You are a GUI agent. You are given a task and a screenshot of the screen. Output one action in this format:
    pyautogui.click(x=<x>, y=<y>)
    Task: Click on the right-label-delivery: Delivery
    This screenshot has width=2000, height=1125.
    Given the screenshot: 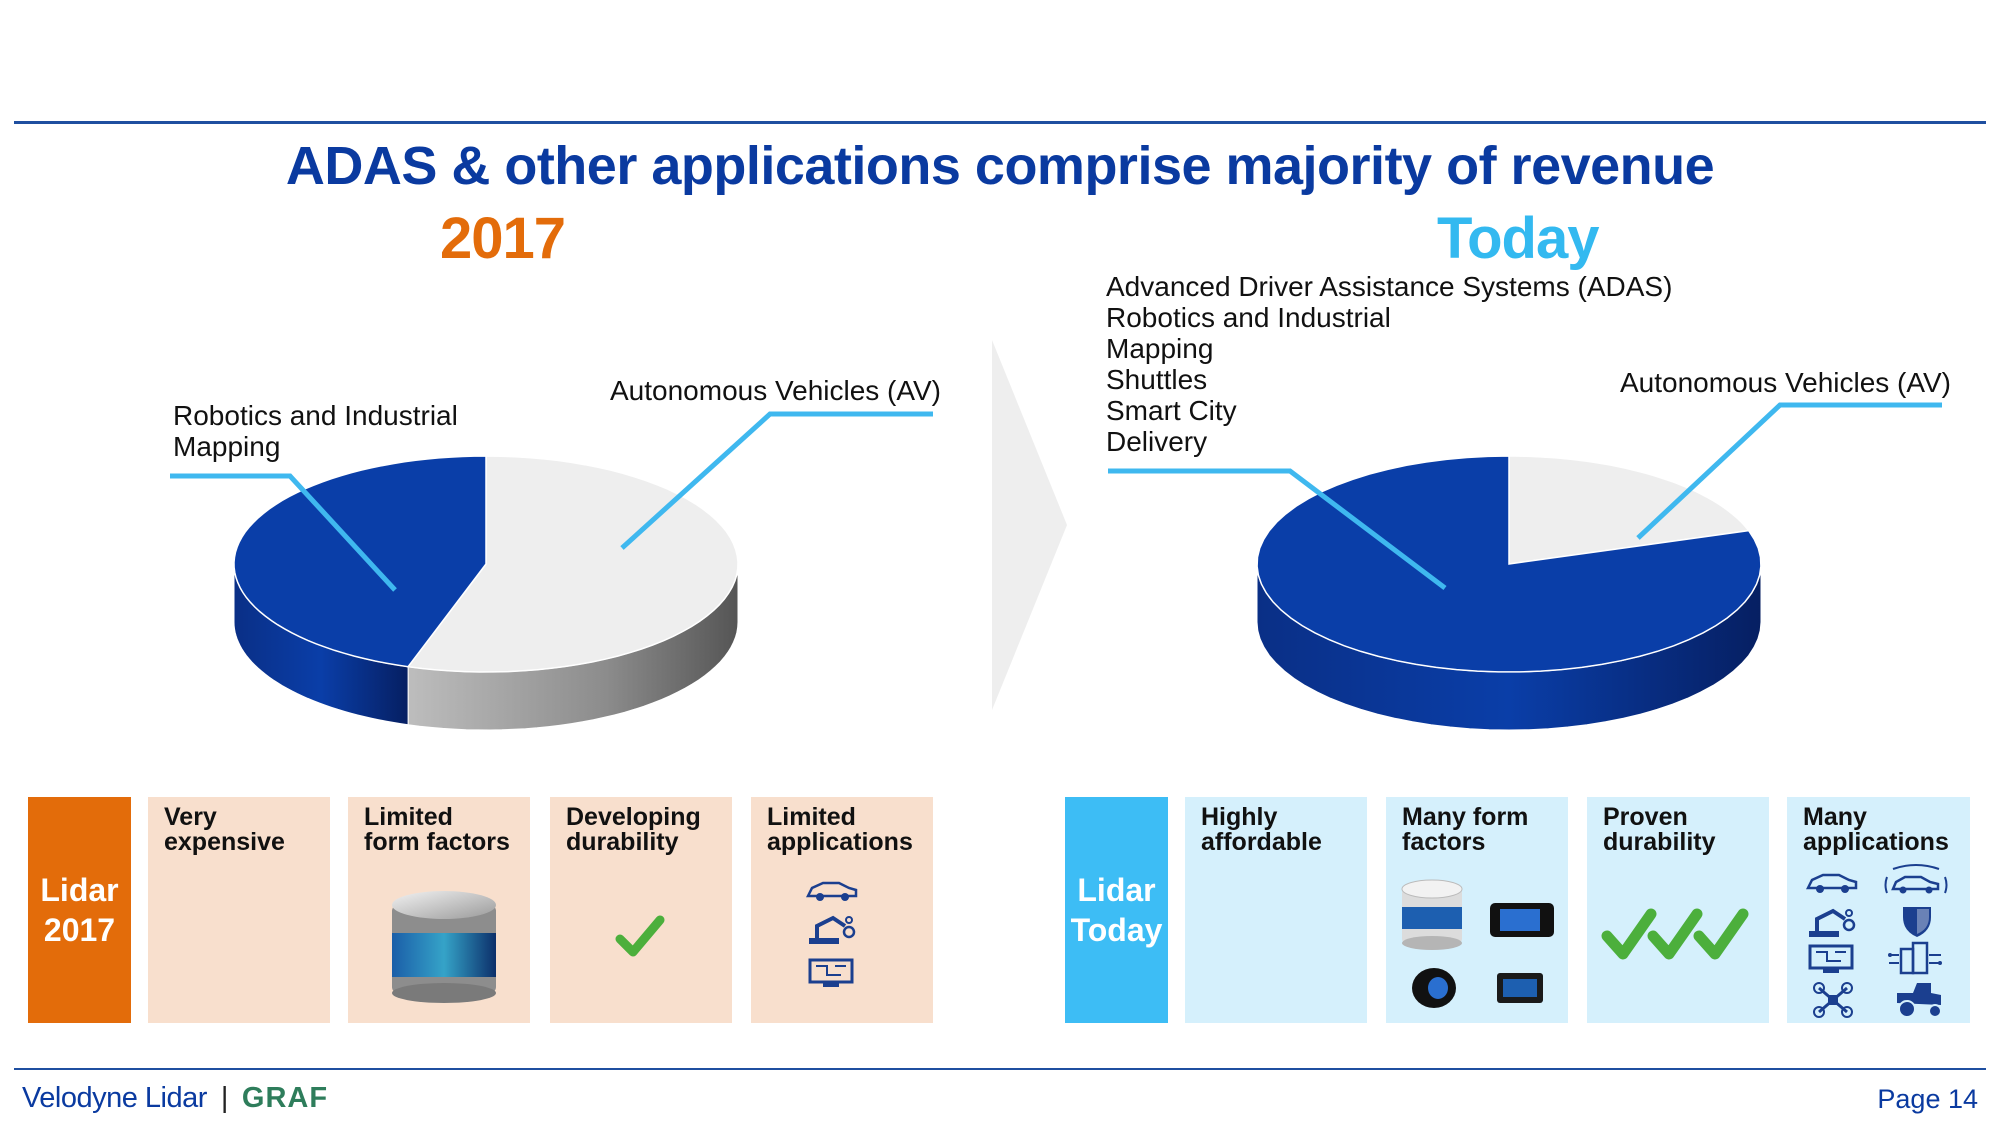 What is the action you would take?
    pyautogui.click(x=1157, y=441)
    